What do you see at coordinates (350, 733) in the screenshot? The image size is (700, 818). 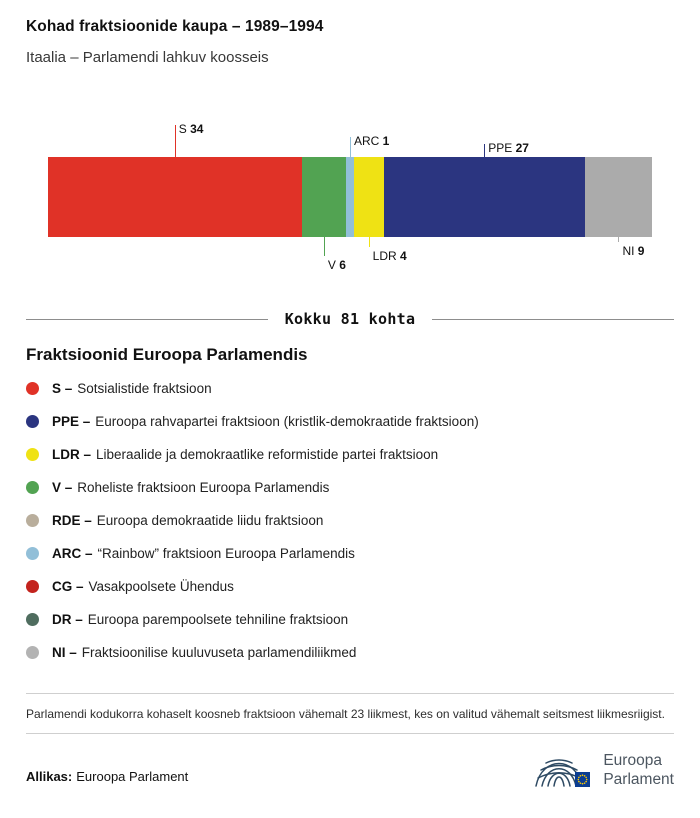 I see `divider-bottom` at bounding box center [350, 733].